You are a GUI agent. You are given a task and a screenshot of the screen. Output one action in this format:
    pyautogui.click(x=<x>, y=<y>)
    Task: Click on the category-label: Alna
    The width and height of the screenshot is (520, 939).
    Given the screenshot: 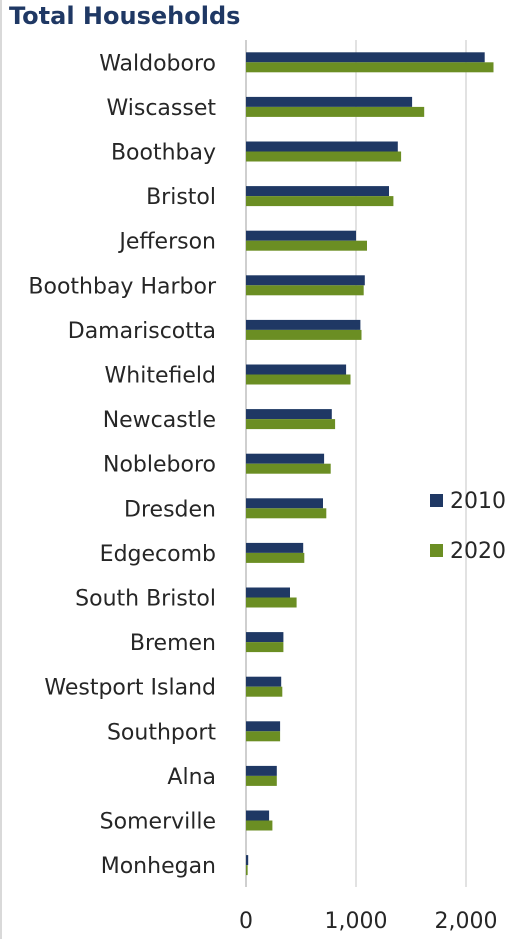 What is the action you would take?
    pyautogui.click(x=191, y=777)
    